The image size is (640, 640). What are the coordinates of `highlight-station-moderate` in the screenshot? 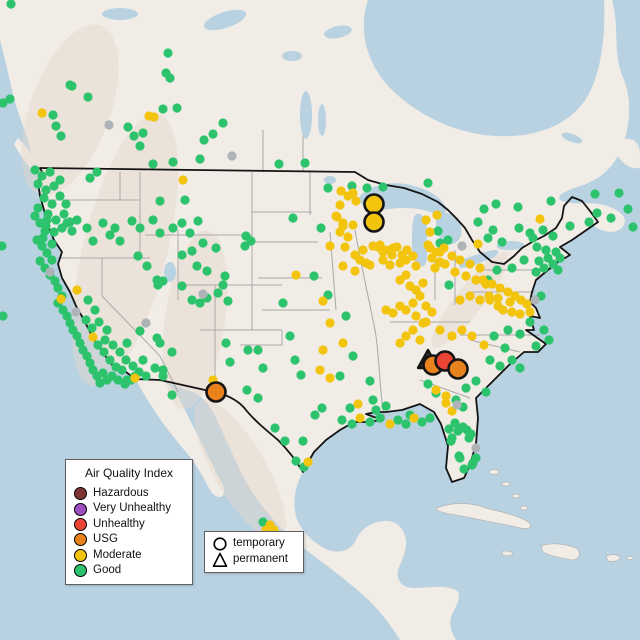 It's located at (374, 204).